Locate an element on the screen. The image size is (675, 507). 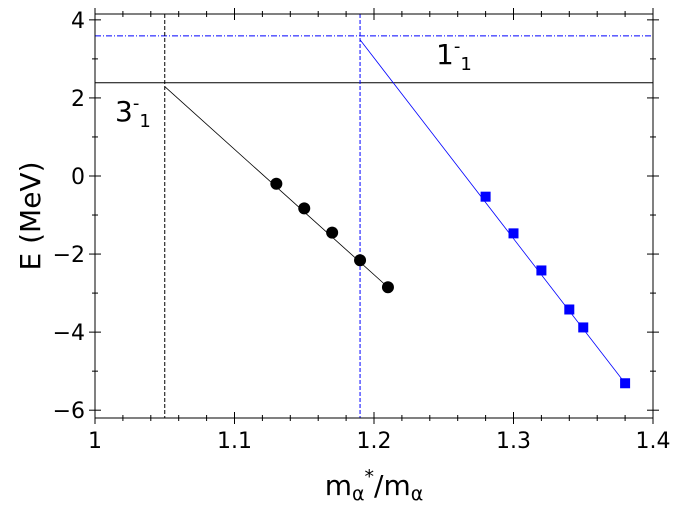
y-tick-label: 0 is located at coordinates (78, 177).